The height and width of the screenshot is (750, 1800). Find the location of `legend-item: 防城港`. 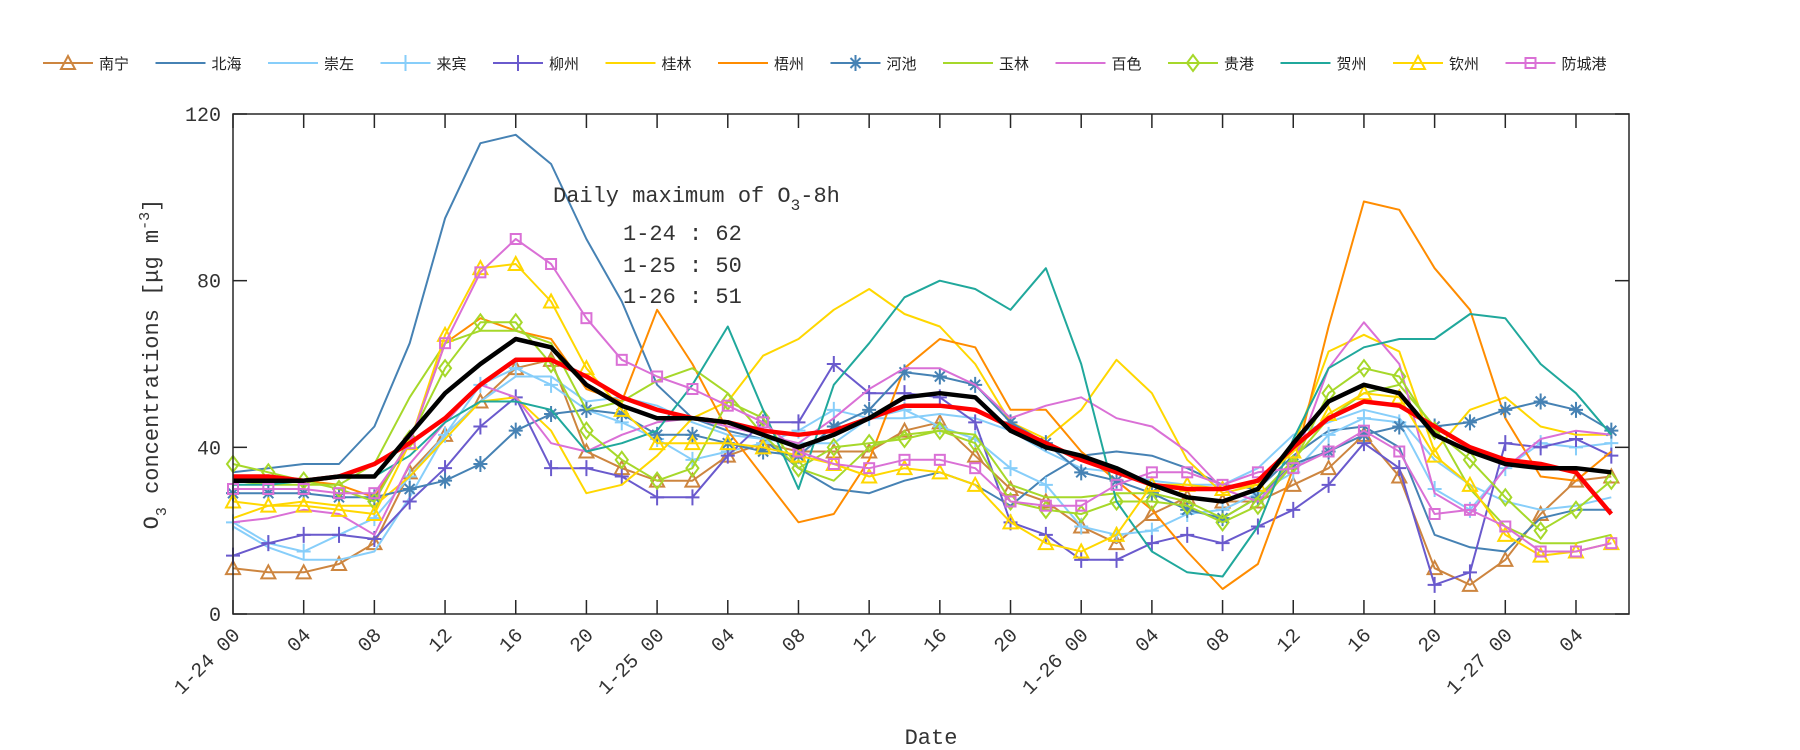

legend-item: 防城港 is located at coordinates (1556, 64).